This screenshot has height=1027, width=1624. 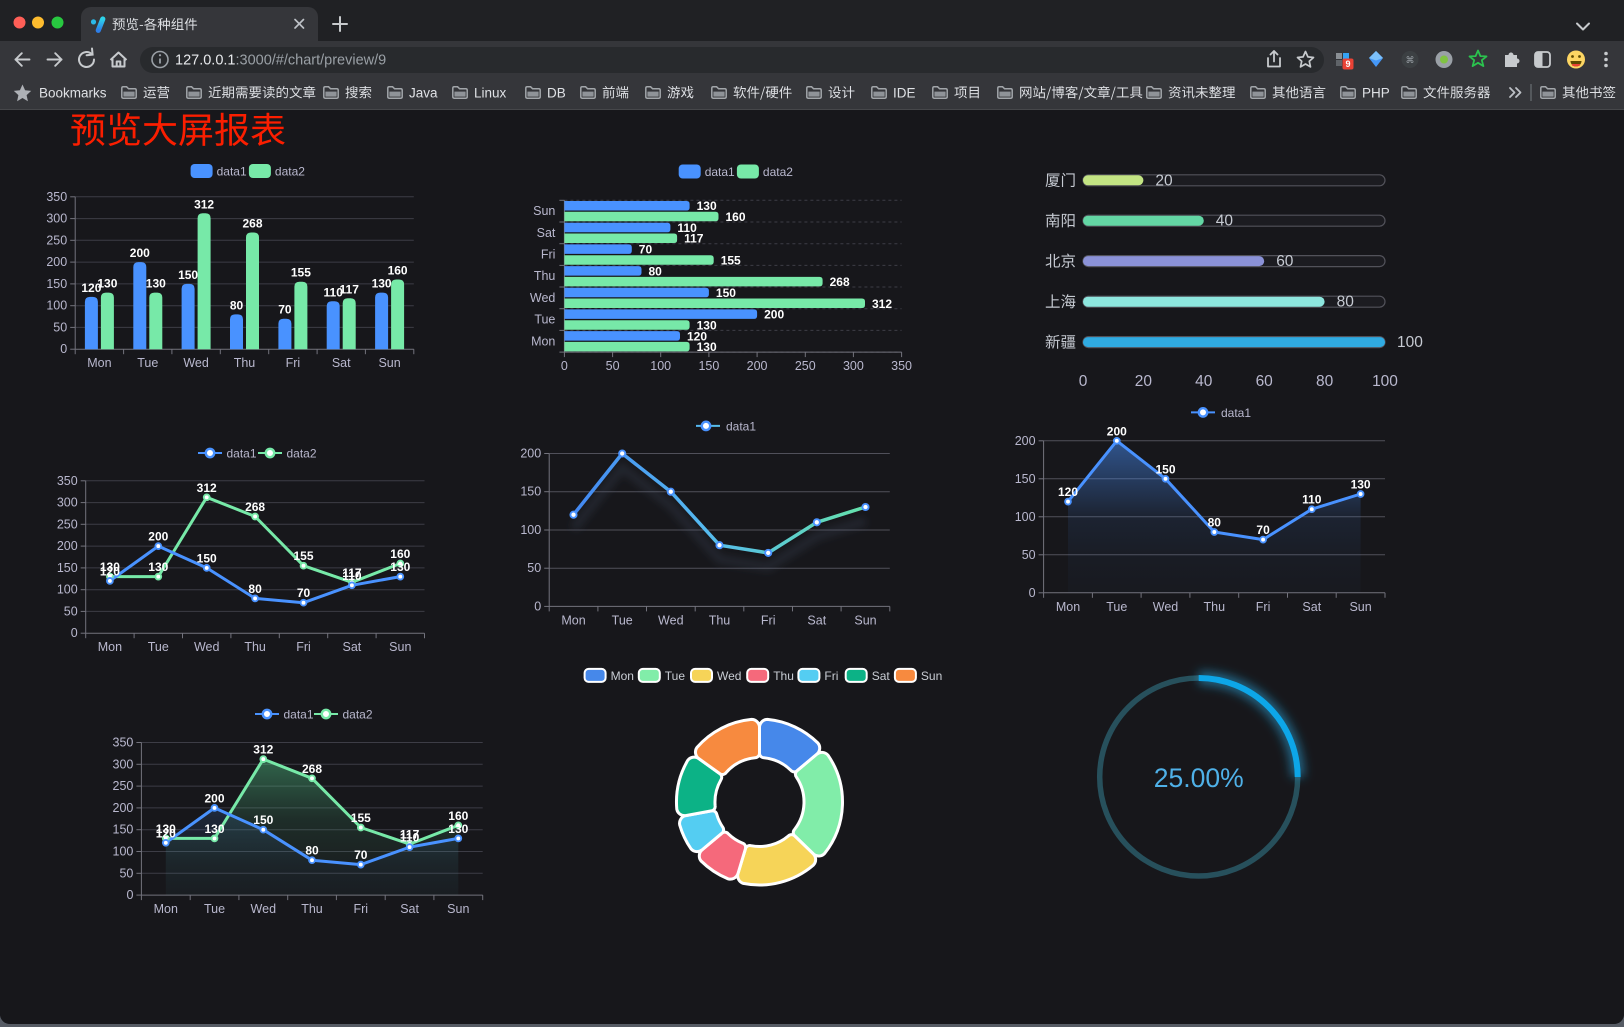 I want to click on svg-text: data2, so click(x=778, y=172).